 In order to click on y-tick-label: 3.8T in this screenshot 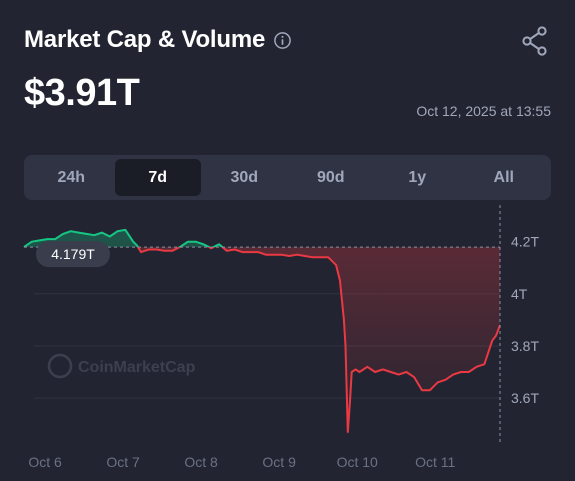, I will do `click(525, 346)`.